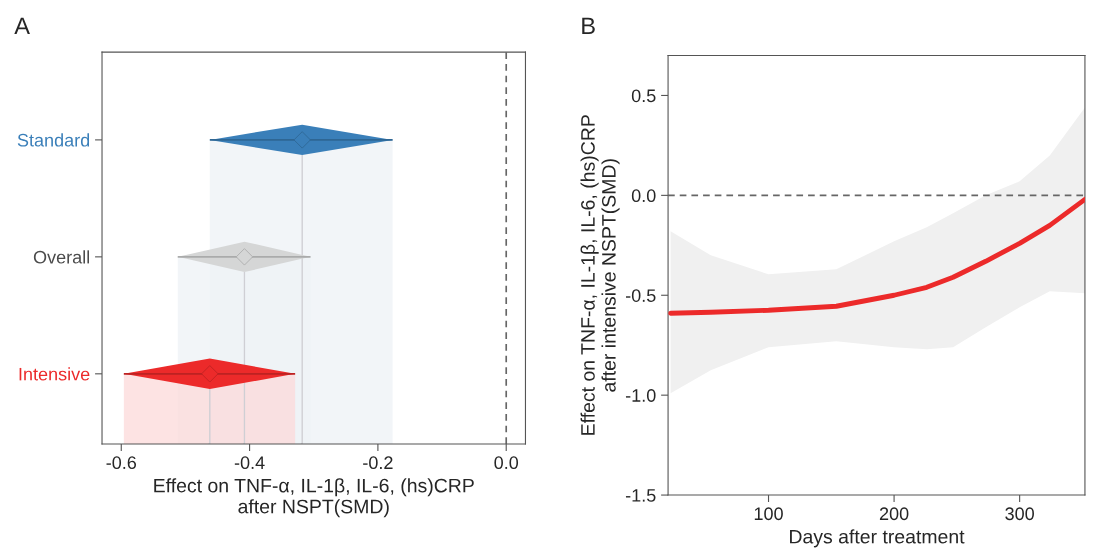 This screenshot has width=1097, height=555. Describe the element at coordinates (600, 275) in the screenshot. I see `y-axis-title: Effect on TNF-α, IL-1β, IL-6, (hs)CRP after intensive NSPT(SMD)` at that location.